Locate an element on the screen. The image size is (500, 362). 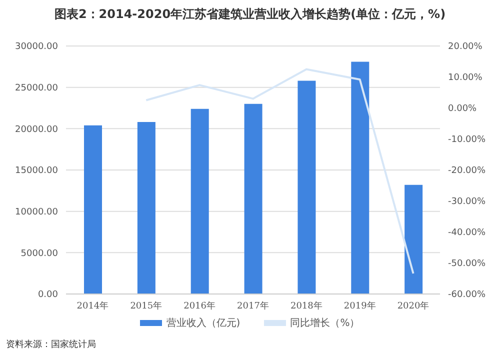
x-tick-label: 2015年 is located at coordinates (146, 306).